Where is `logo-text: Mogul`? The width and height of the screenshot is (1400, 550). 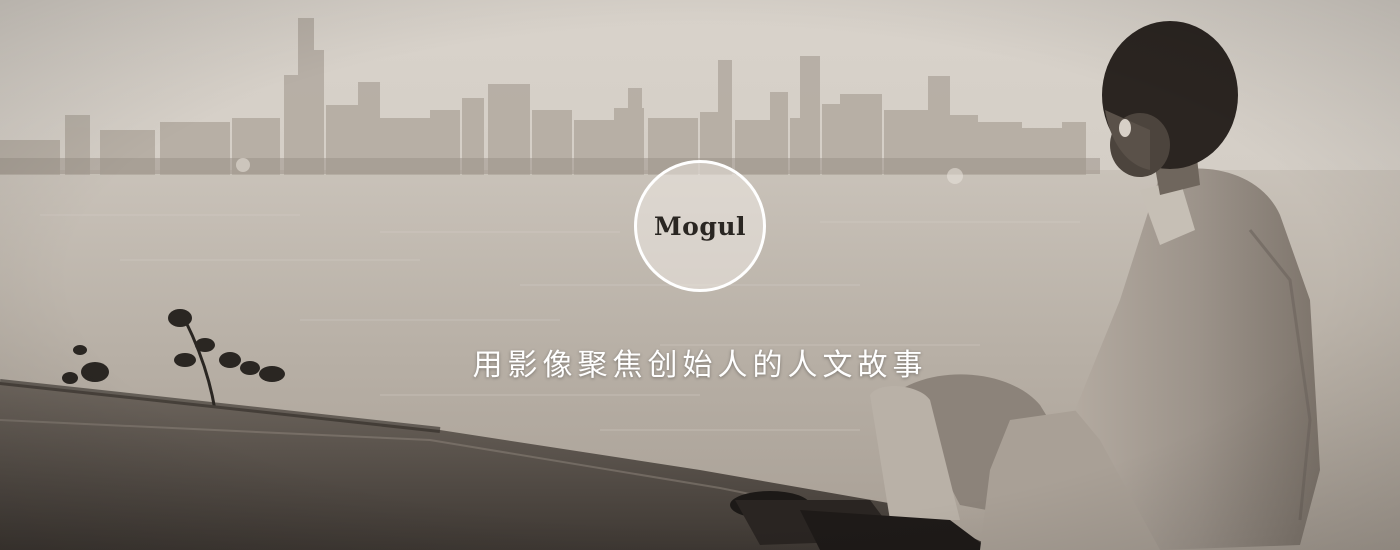
logo-text: Mogul is located at coordinates (699, 226).